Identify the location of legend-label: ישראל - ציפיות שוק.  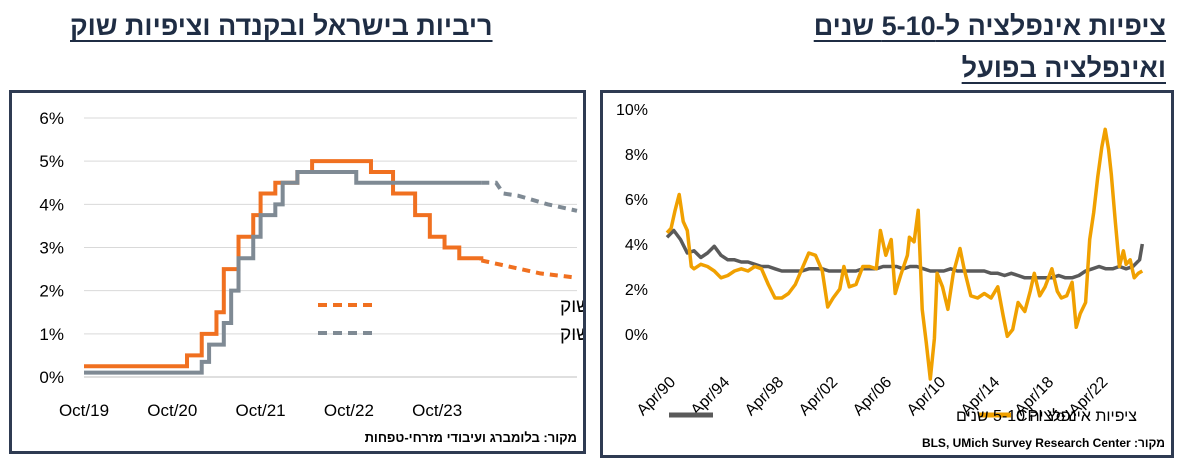
(571, 334).